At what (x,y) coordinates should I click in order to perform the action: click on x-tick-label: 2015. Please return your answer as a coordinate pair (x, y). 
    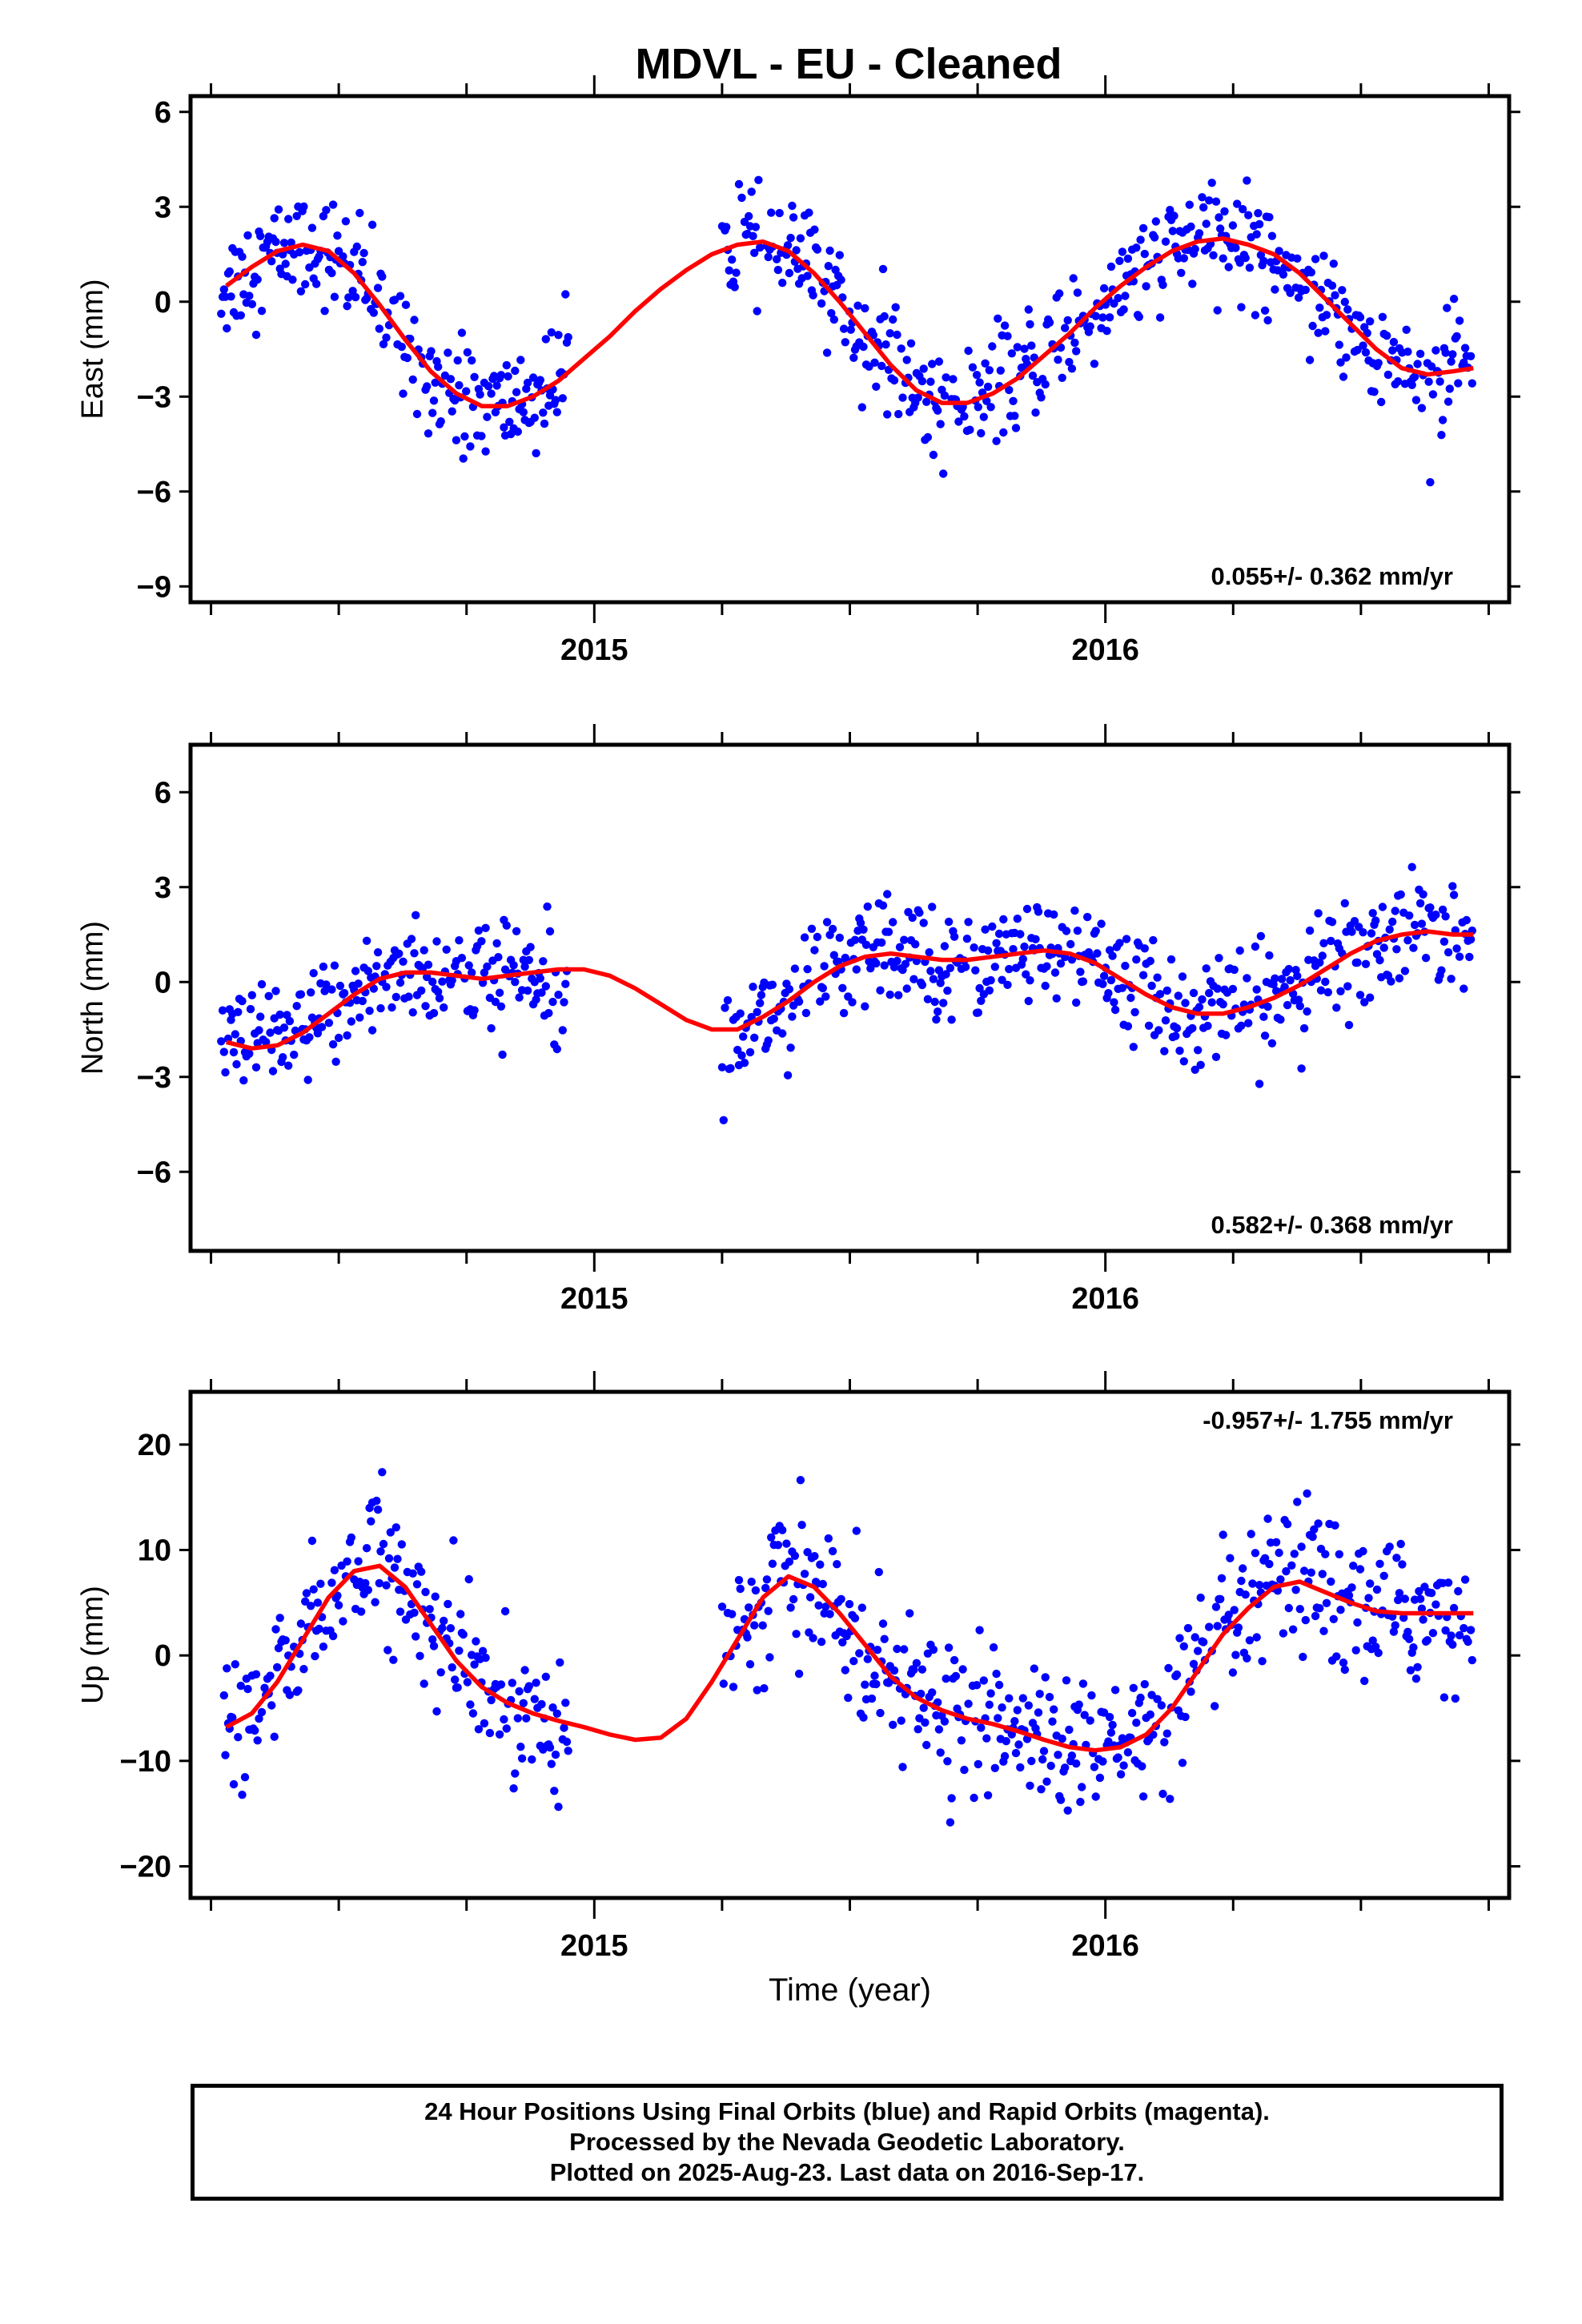
    Looking at the image, I should click on (594, 1299).